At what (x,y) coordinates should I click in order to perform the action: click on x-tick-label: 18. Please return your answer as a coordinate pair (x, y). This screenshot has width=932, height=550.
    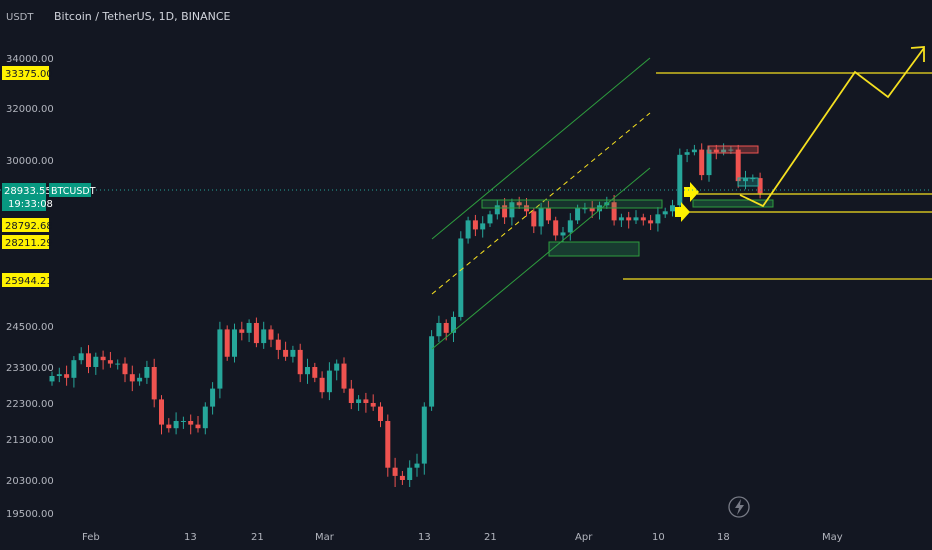
    Looking at the image, I should click on (723, 537).